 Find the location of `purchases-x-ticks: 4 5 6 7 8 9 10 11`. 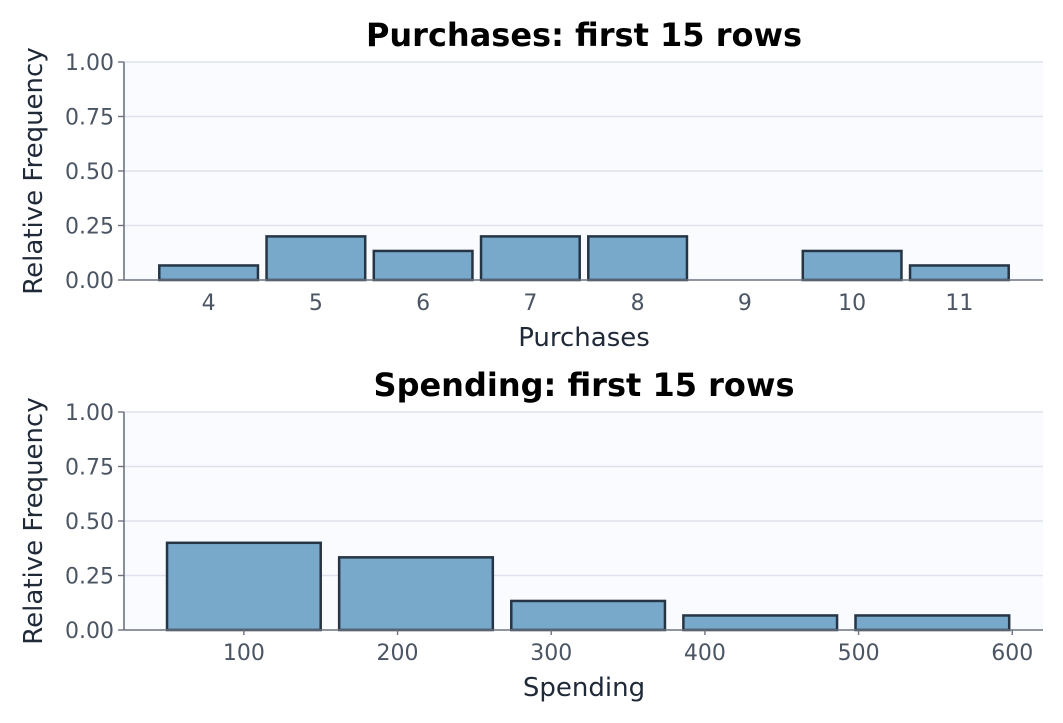

purchases-x-ticks: 4 5 6 7 8 9 10 11 is located at coordinates (588, 303).